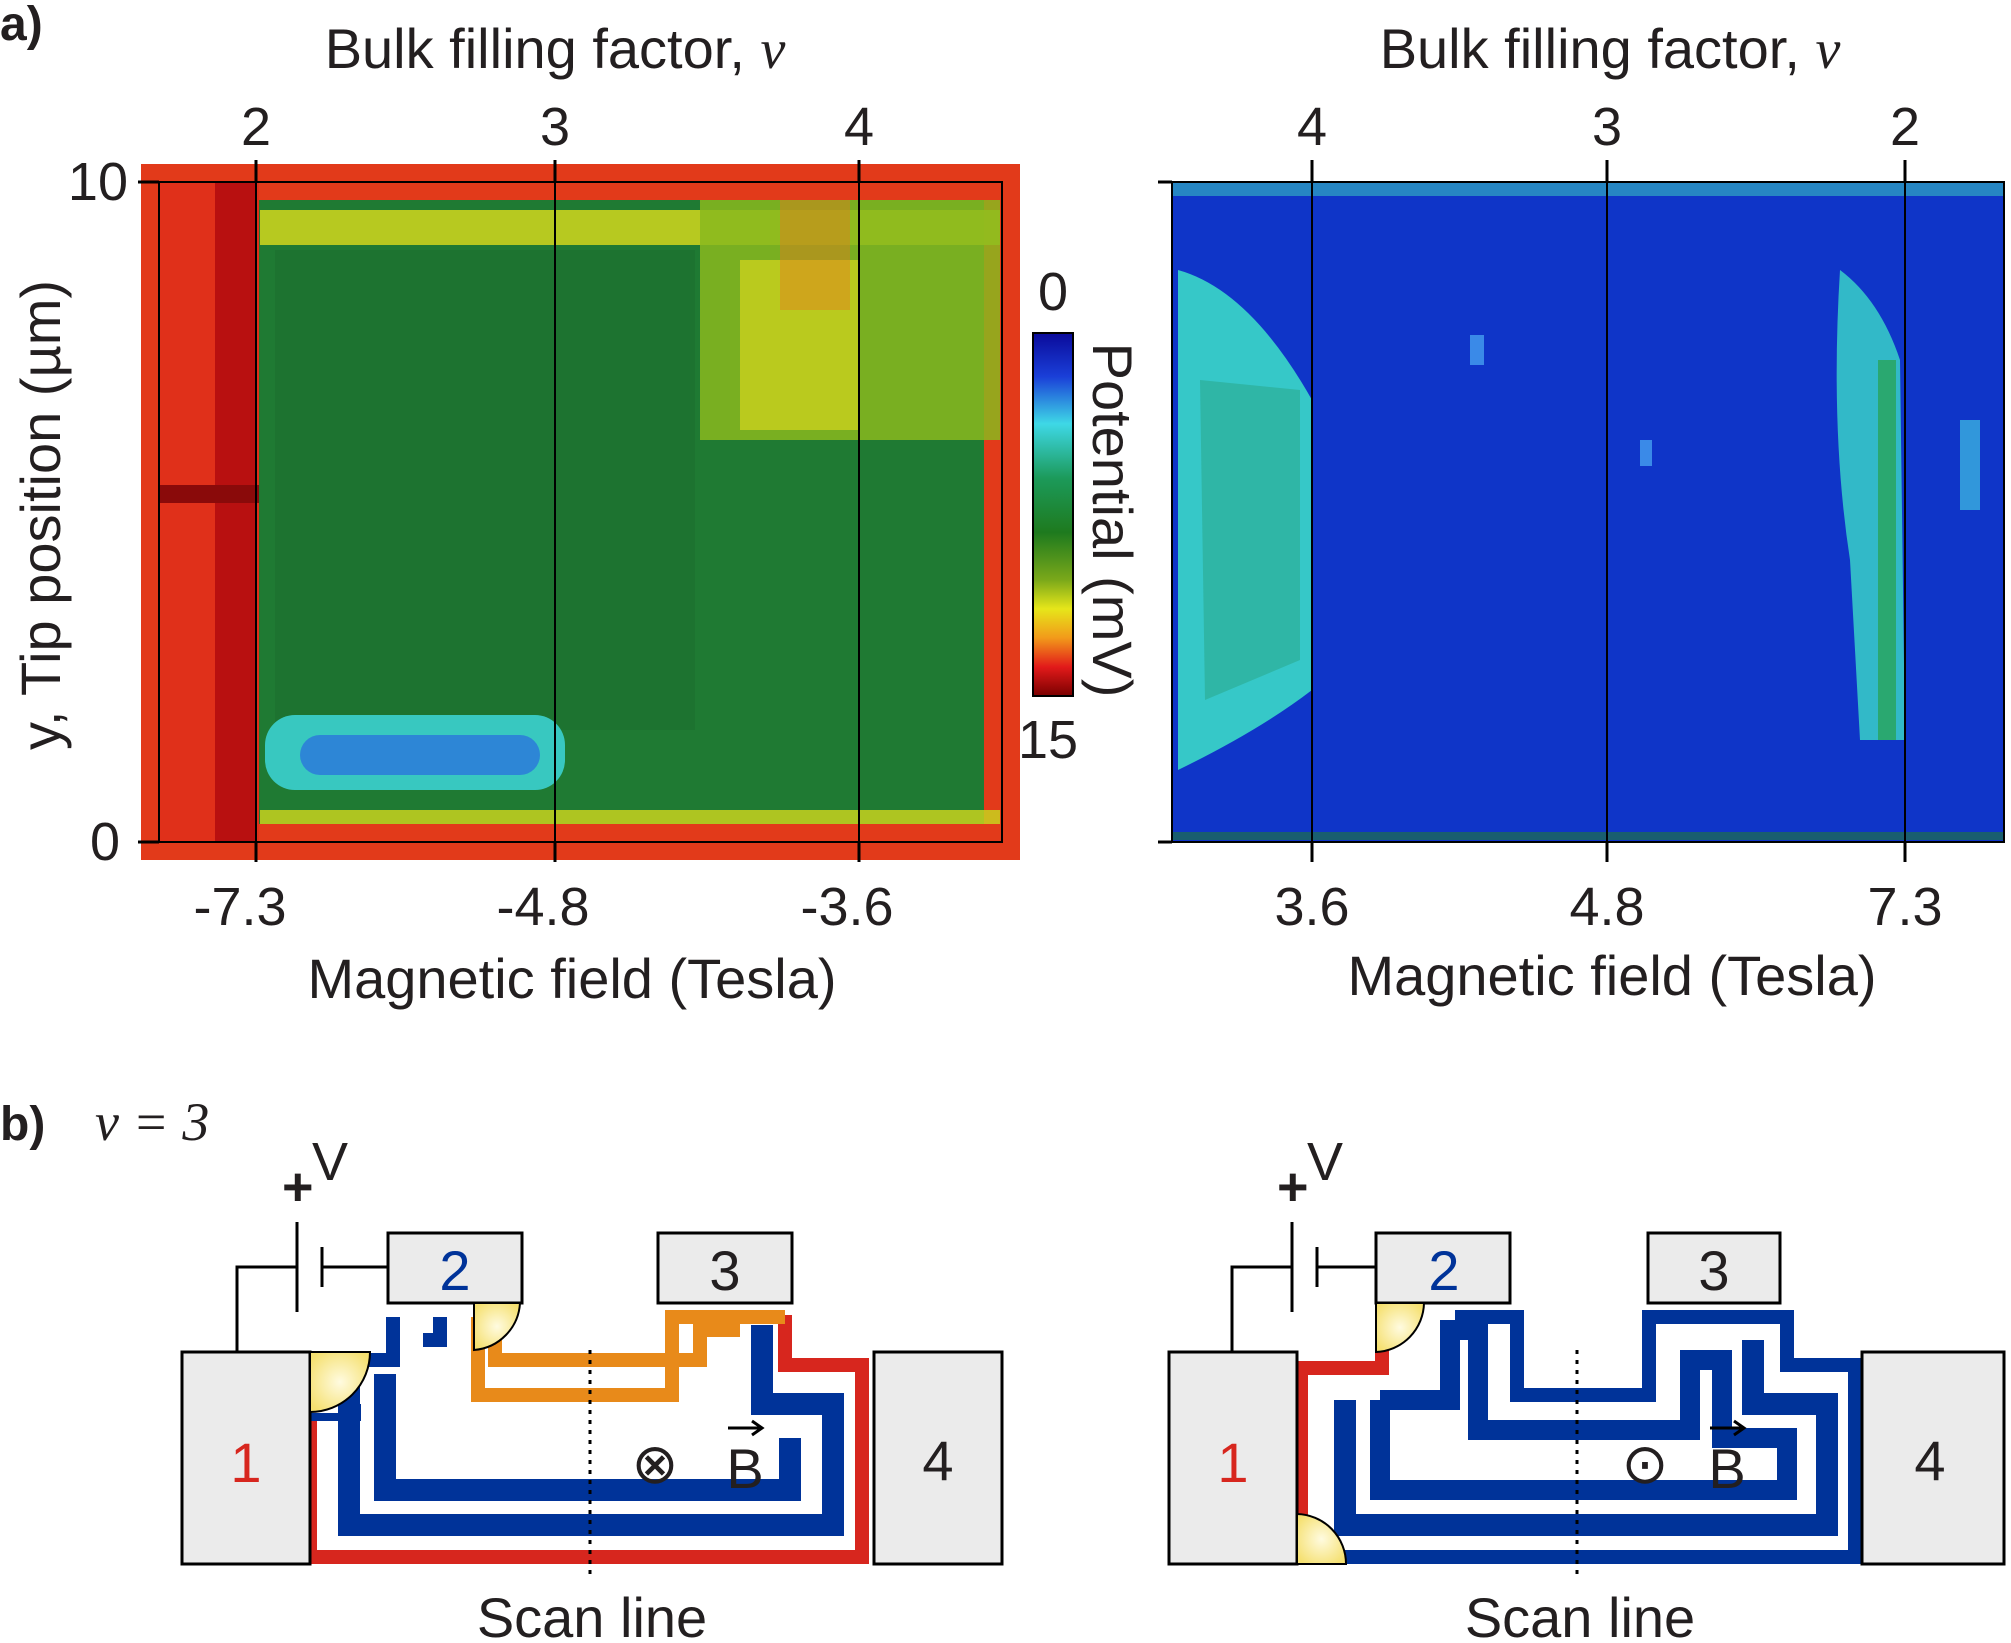  Describe the element at coordinates (1580, 1614) in the screenshot. I see `right-scan-label: Scan line` at that location.